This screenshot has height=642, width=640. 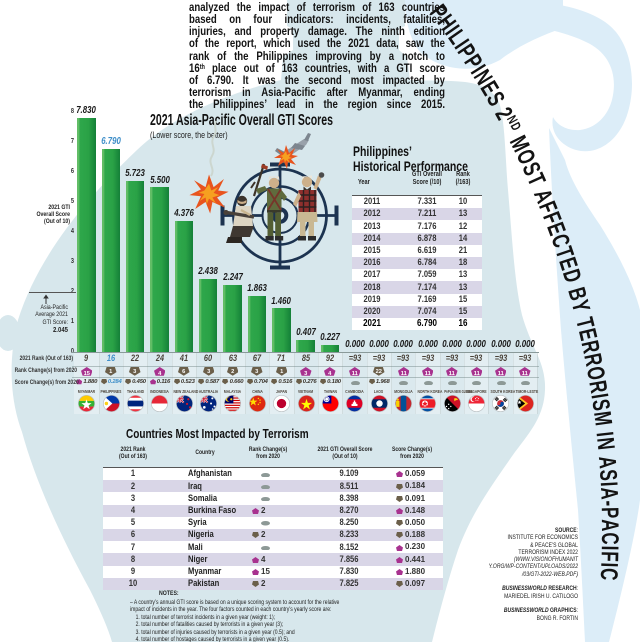 What do you see at coordinates (602, 419) in the screenshot?
I see `svg-text: M` at bounding box center [602, 419].